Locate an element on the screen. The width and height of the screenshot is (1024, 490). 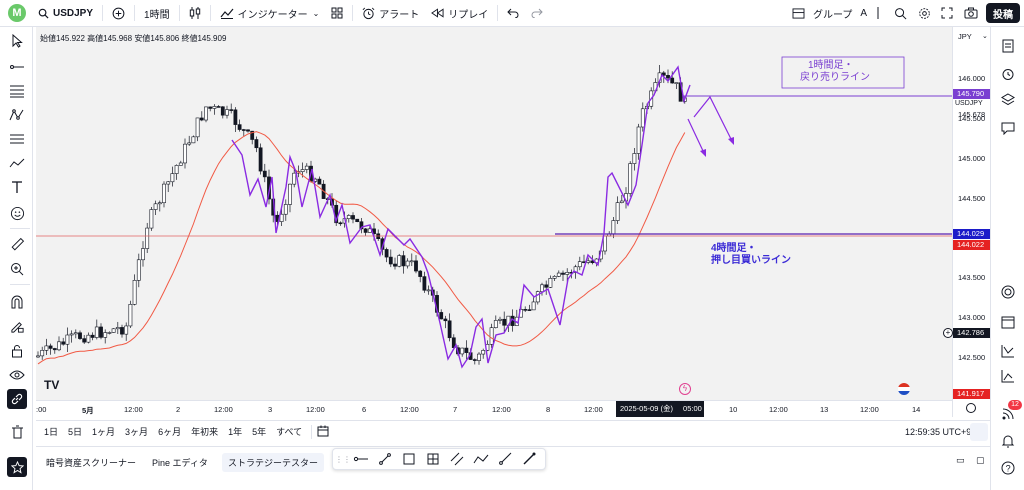
hotlist-button is located at coordinates (1008, 292).